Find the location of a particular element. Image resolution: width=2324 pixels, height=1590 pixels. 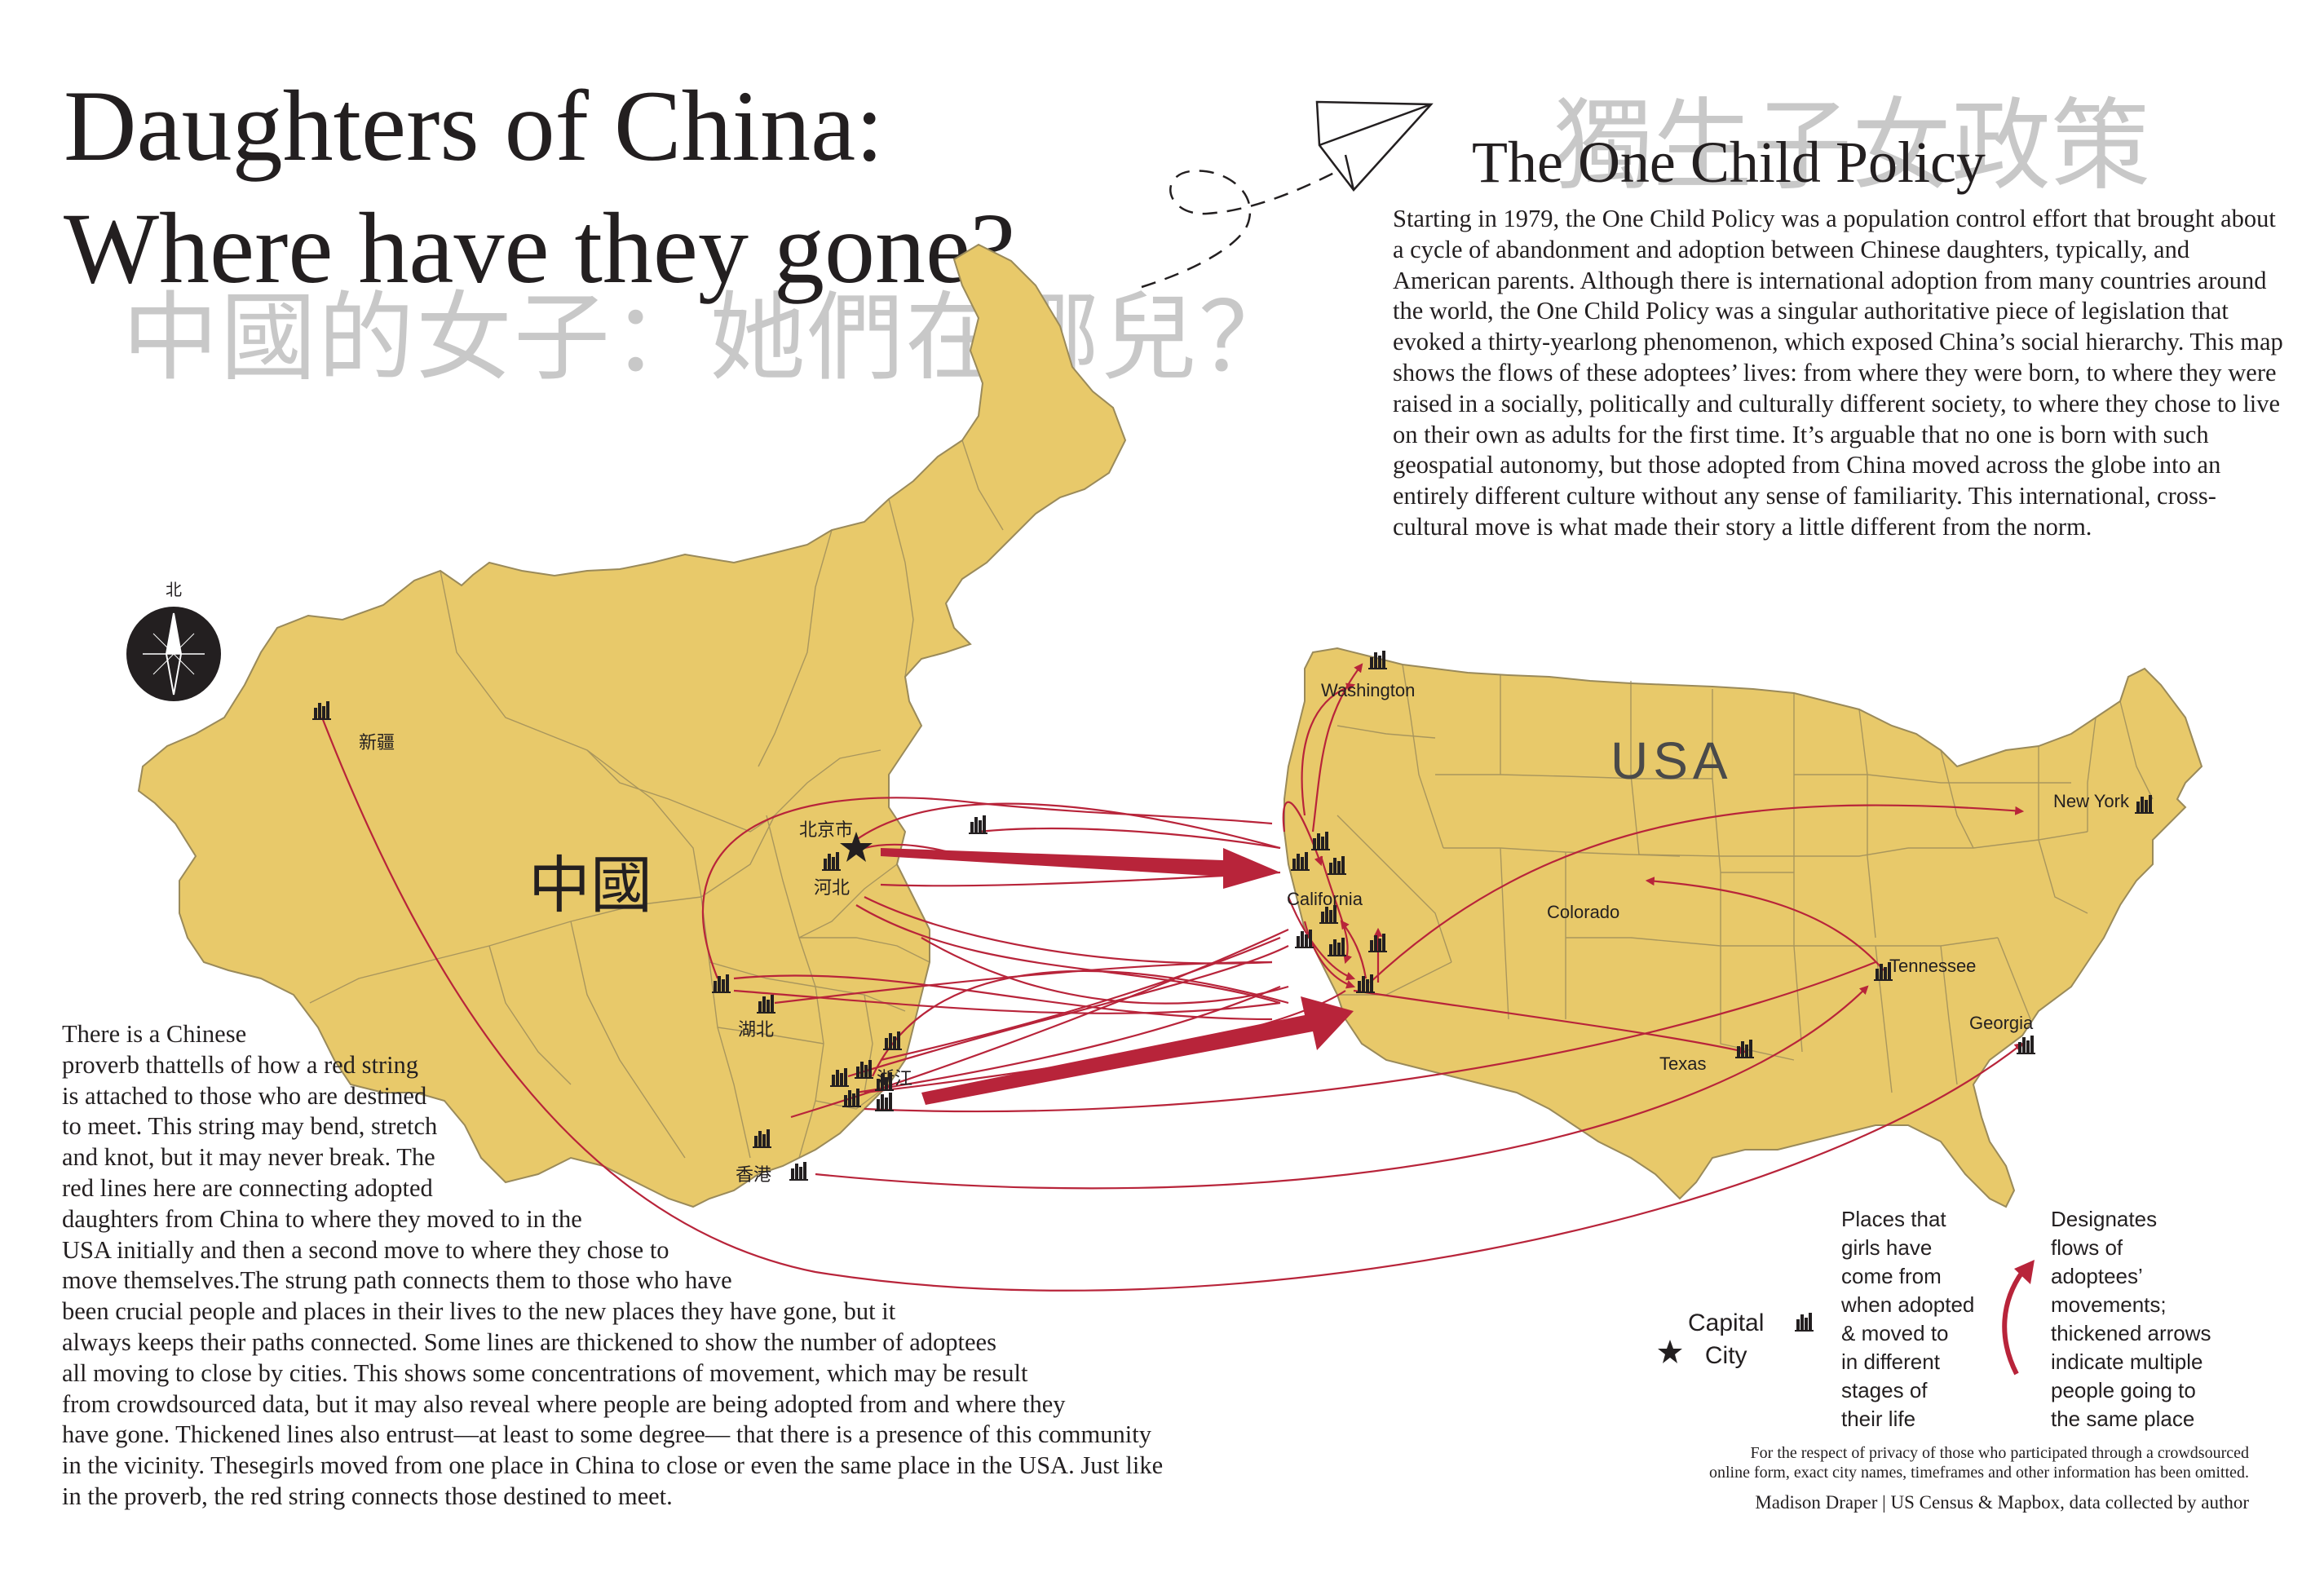

capital-star-beijing is located at coordinates (857, 847).